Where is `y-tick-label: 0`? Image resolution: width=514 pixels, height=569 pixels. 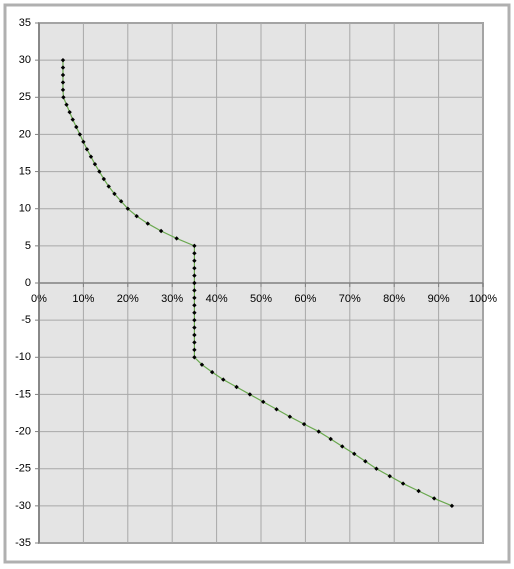 y-tick-label: 0 is located at coordinates (28, 283).